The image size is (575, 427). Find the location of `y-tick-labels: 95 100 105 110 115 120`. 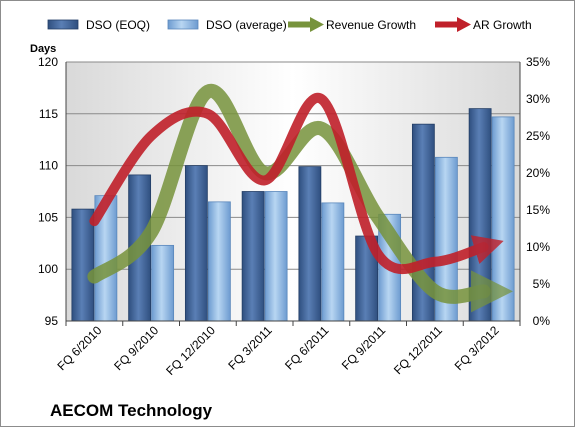

y-tick-labels: 95 100 105 110 115 120 is located at coordinates (48, 191).